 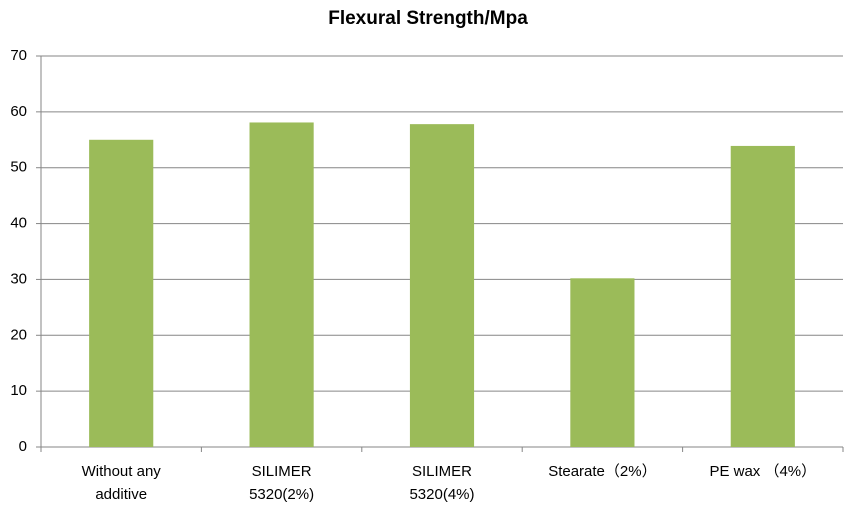 I want to click on y-tick-label: 70, so click(x=18, y=55).